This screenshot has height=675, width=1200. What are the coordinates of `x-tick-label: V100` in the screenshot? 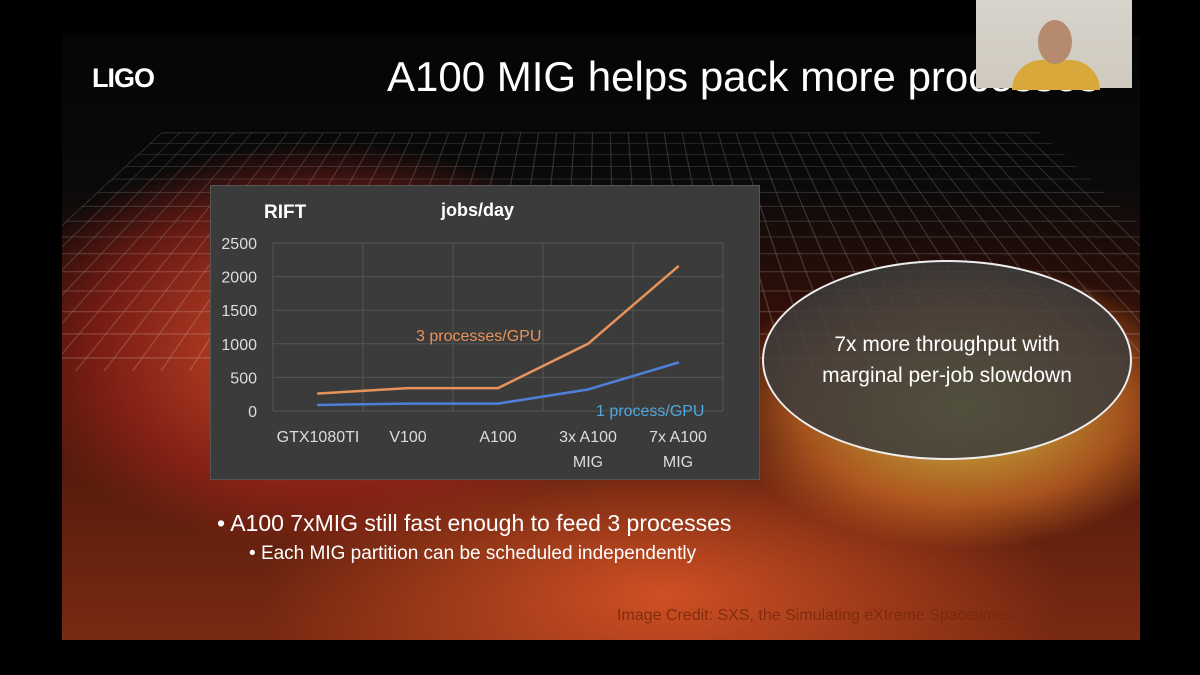 It's located at (407, 437).